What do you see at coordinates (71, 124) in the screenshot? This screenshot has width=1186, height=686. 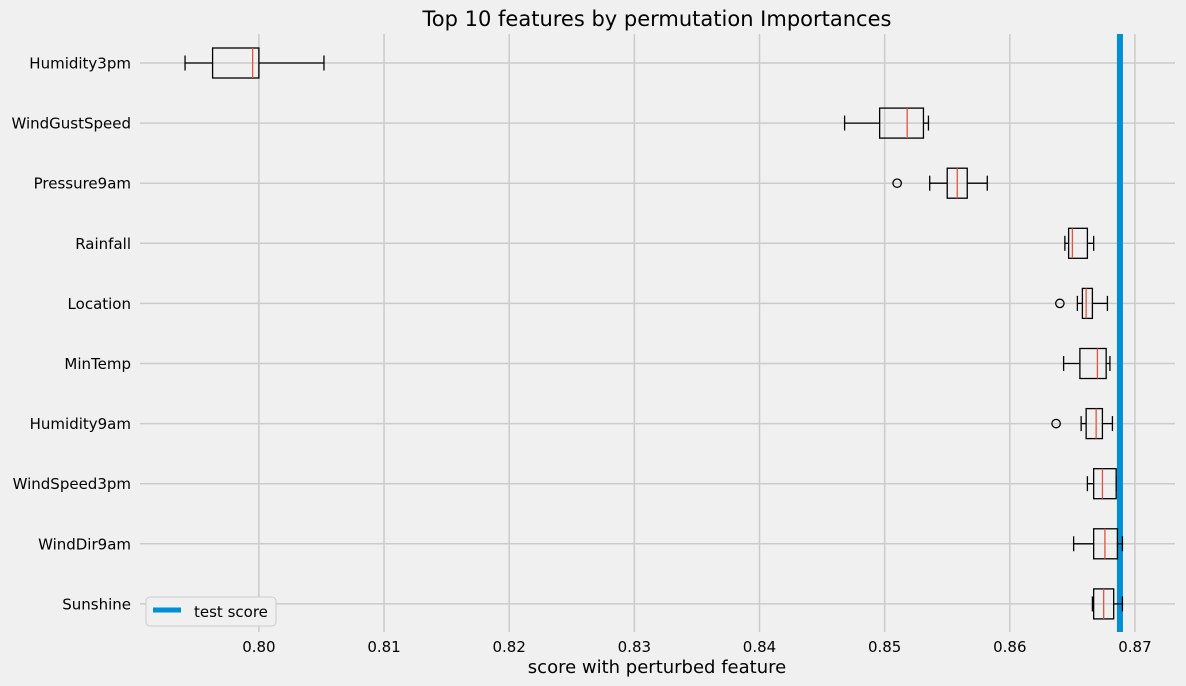 I see `y-tick-label-1: WindGustSpeed` at bounding box center [71, 124].